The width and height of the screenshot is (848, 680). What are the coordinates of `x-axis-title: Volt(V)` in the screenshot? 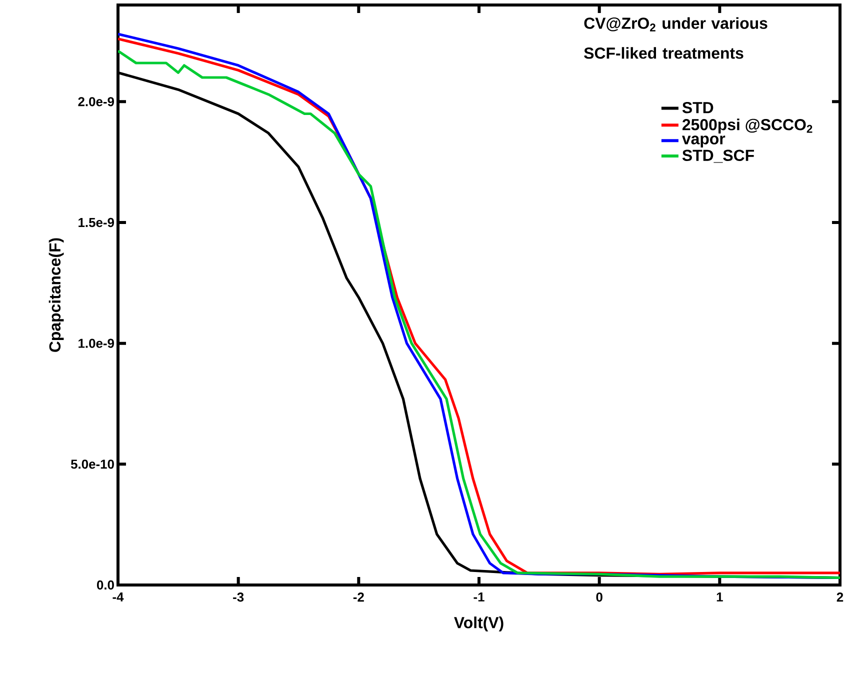 It's located at (479, 624).